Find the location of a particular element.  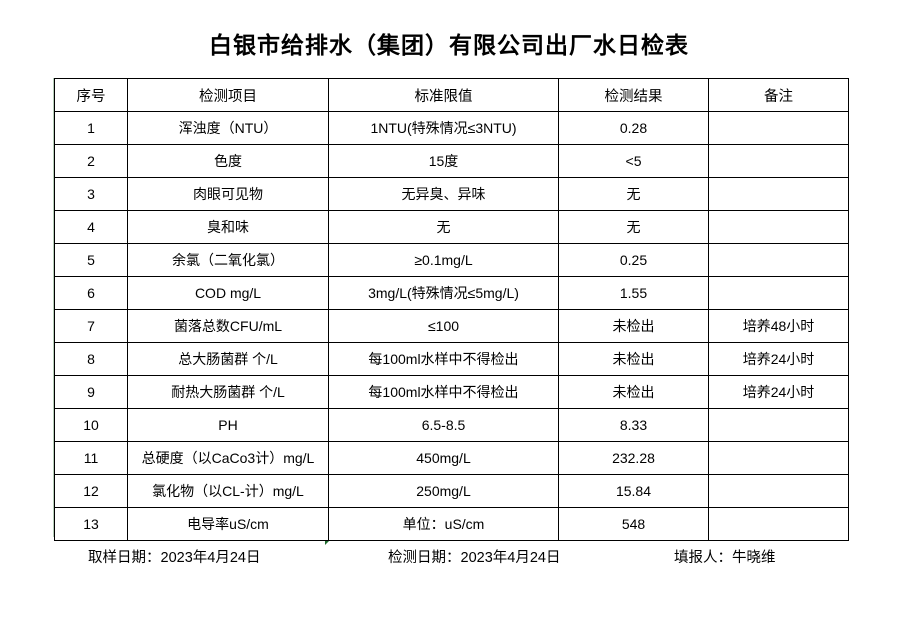

cell-limit: ≥0.1mg/L is located at coordinates (443, 260).